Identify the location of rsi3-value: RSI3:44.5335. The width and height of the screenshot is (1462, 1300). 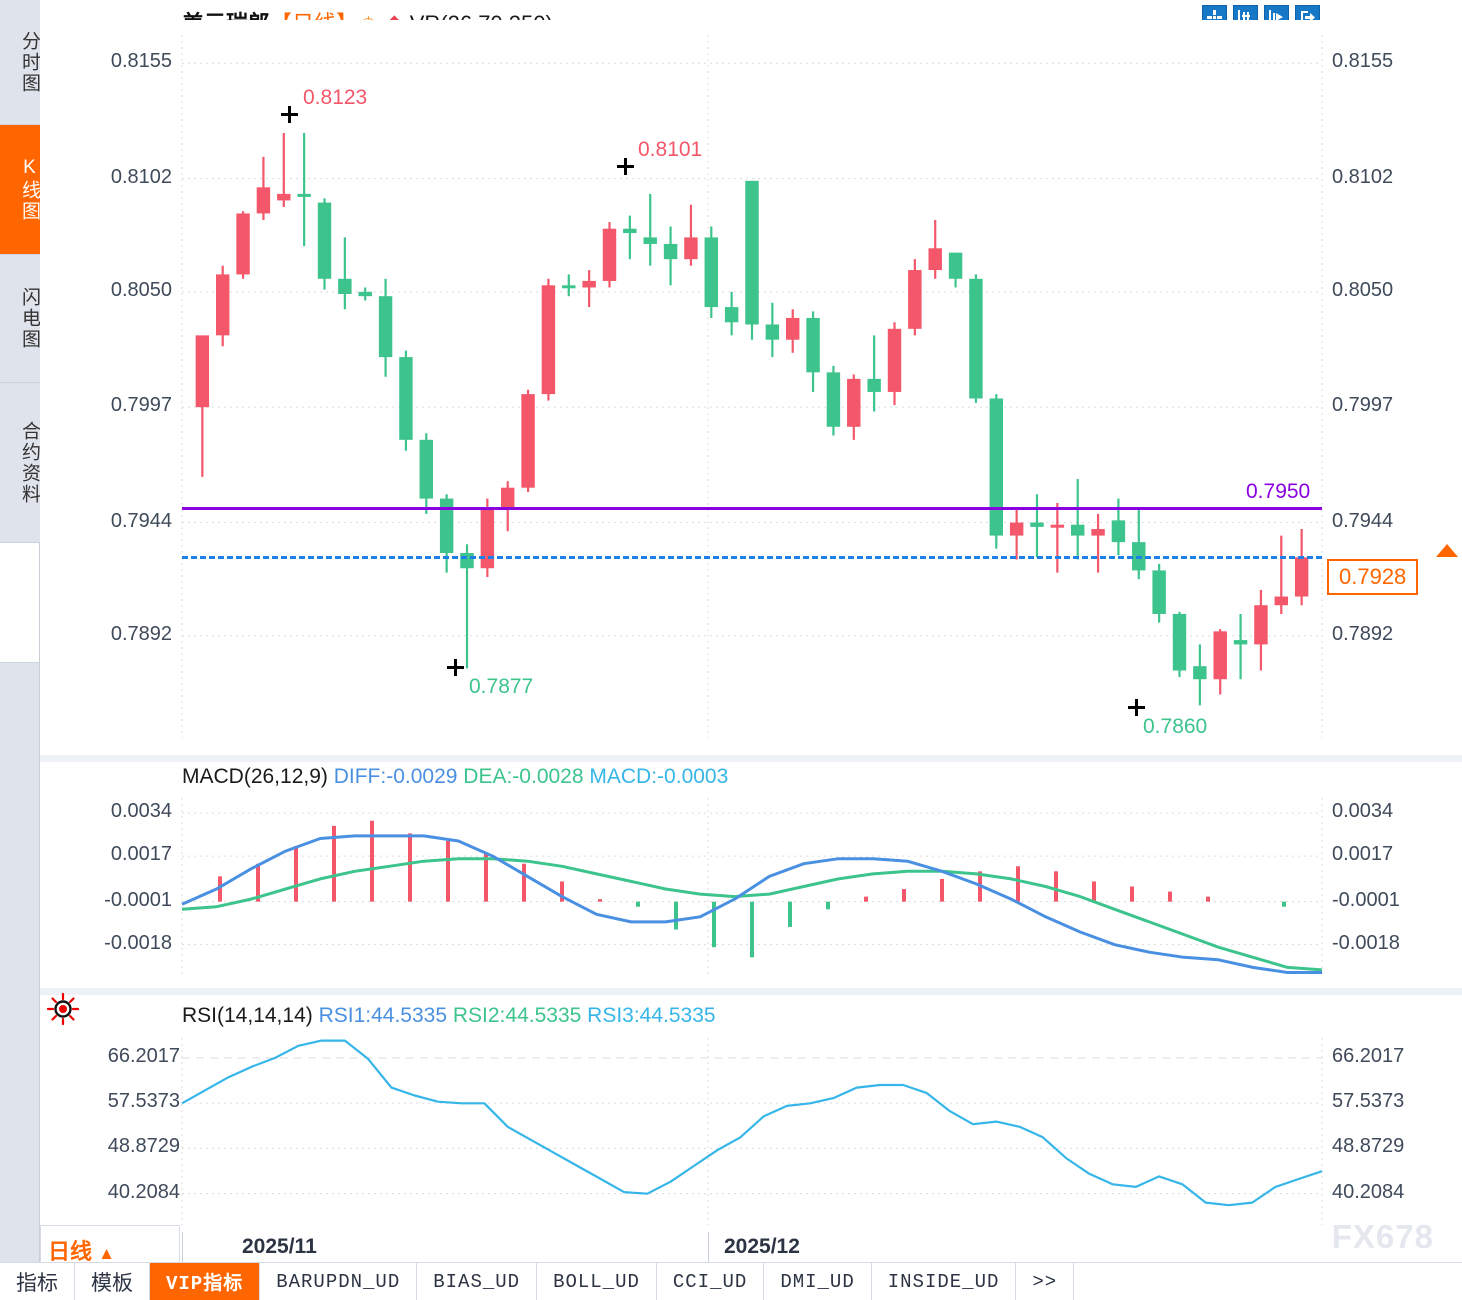
(651, 1015).